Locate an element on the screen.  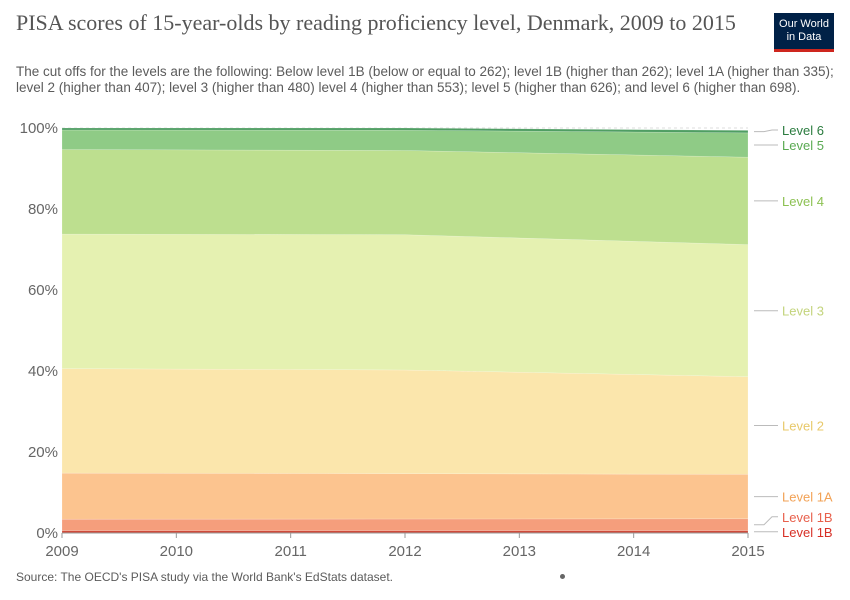
x-tick-label: 2010 is located at coordinates (176, 551).